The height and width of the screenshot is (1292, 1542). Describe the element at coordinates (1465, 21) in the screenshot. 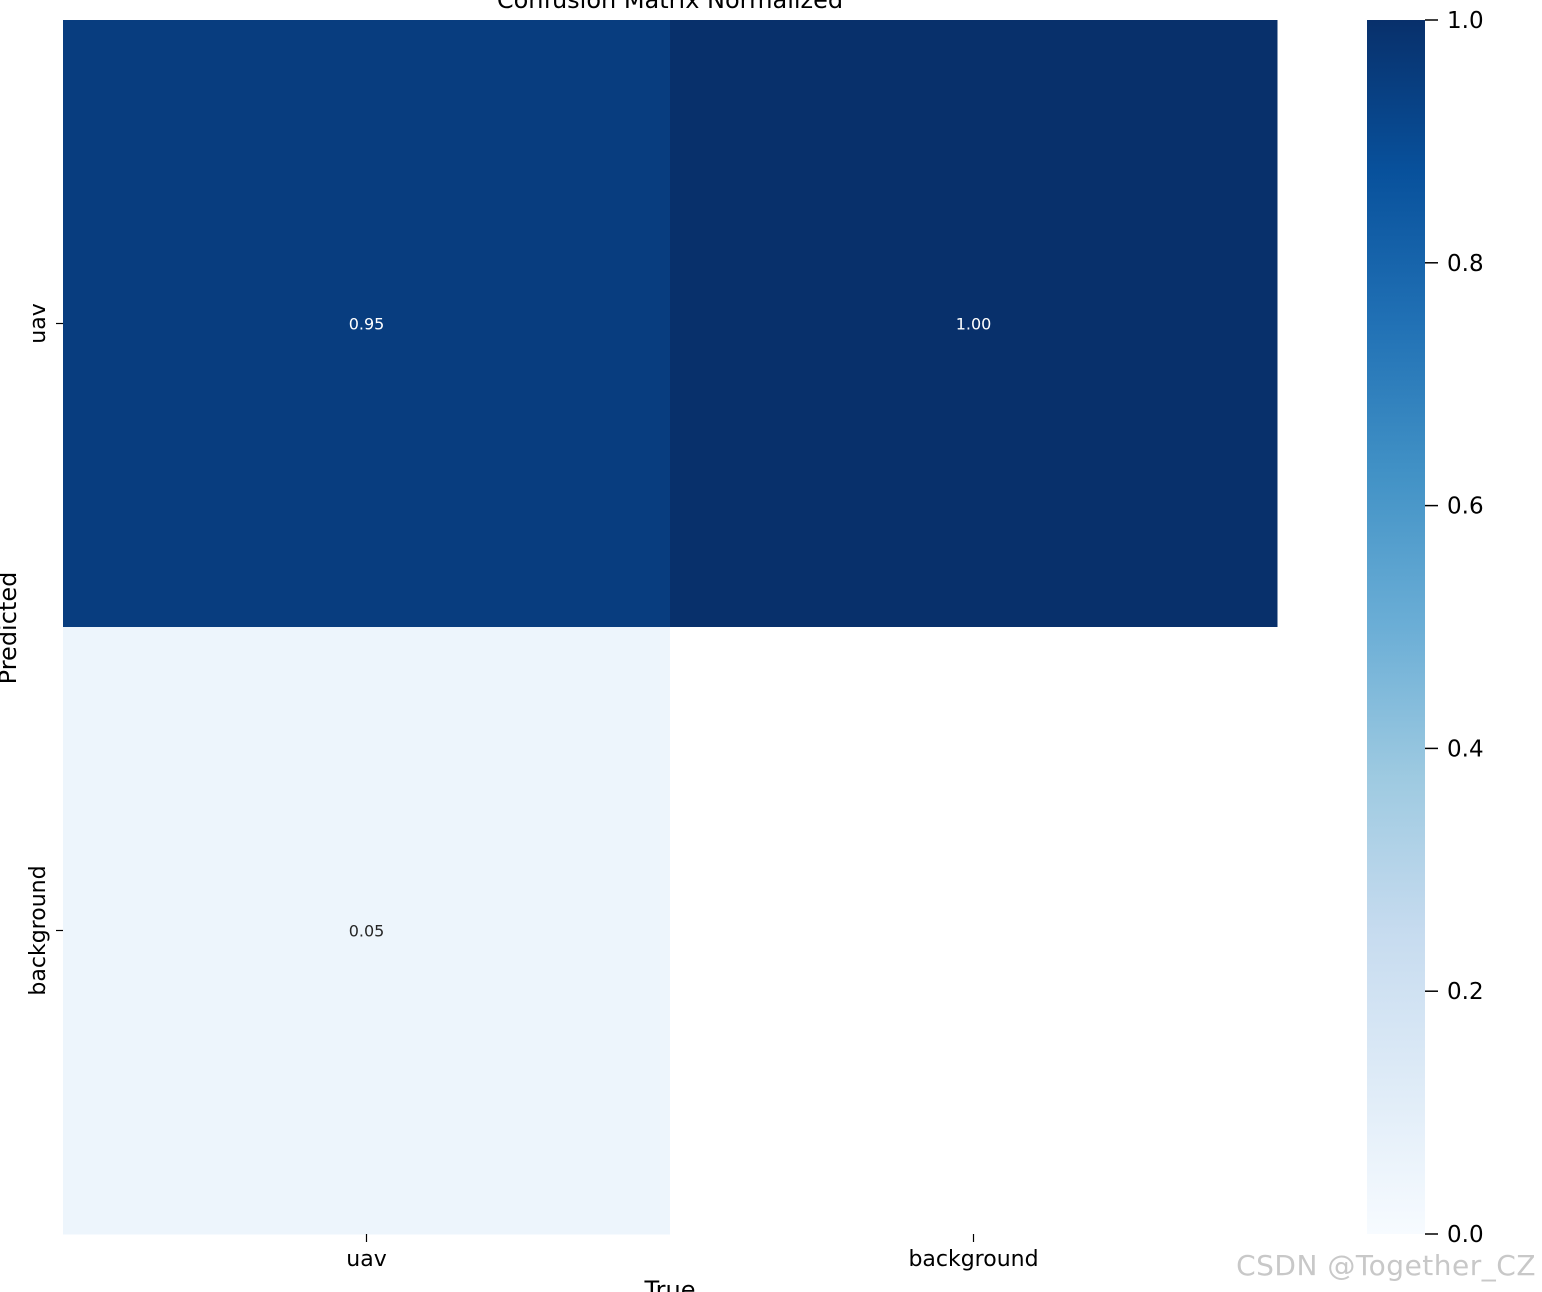

I see `colorbar-tick-label: 1.0` at that location.